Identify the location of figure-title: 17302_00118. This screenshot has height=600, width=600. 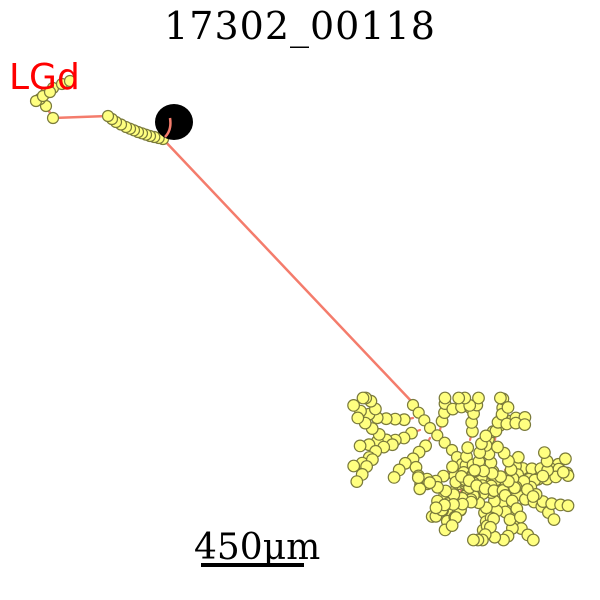
(300, 26).